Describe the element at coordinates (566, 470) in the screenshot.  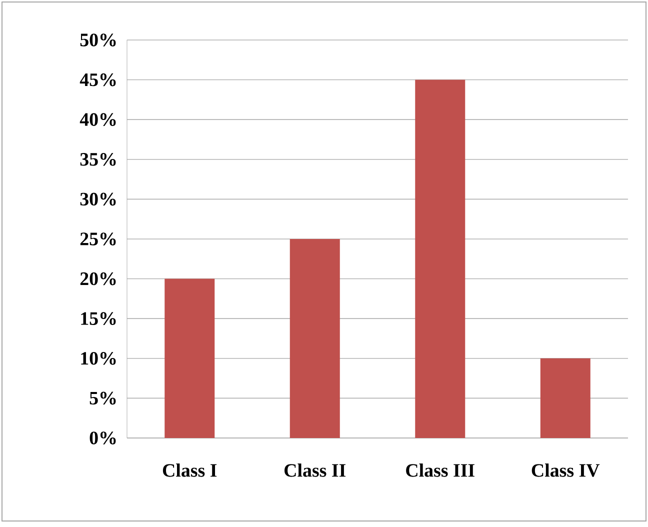
I see `x-tick-label: Class IV` at that location.